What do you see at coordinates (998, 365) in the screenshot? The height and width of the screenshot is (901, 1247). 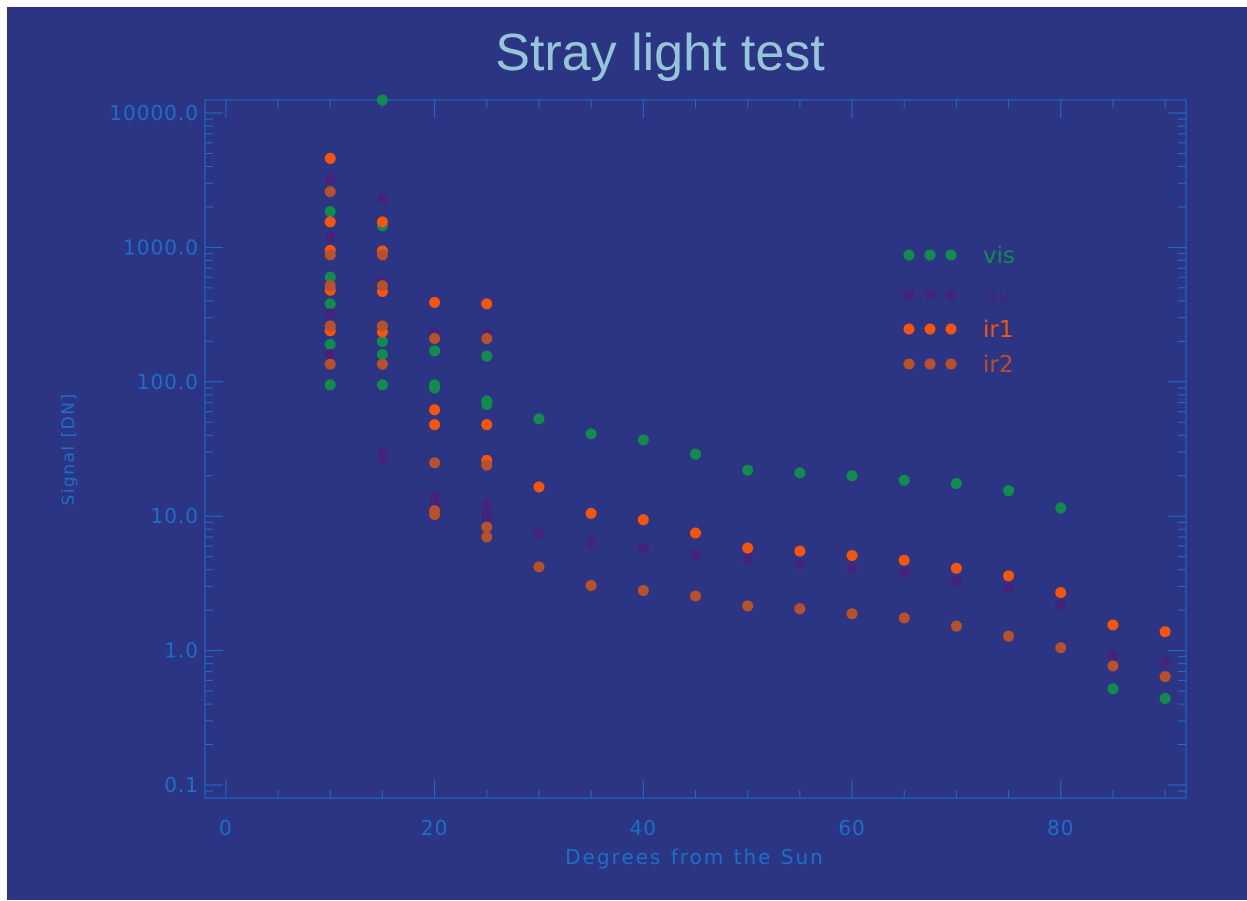 I see `legend-label-ir2: ir2` at bounding box center [998, 365].